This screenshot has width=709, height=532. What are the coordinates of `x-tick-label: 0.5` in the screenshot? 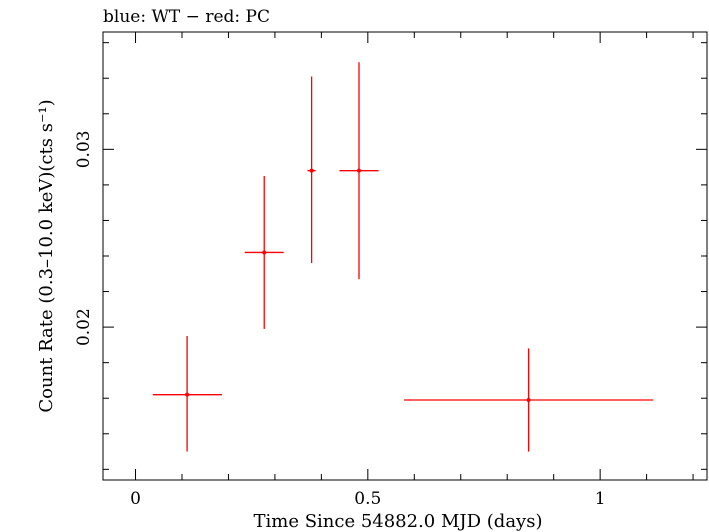 It's located at (367, 499).